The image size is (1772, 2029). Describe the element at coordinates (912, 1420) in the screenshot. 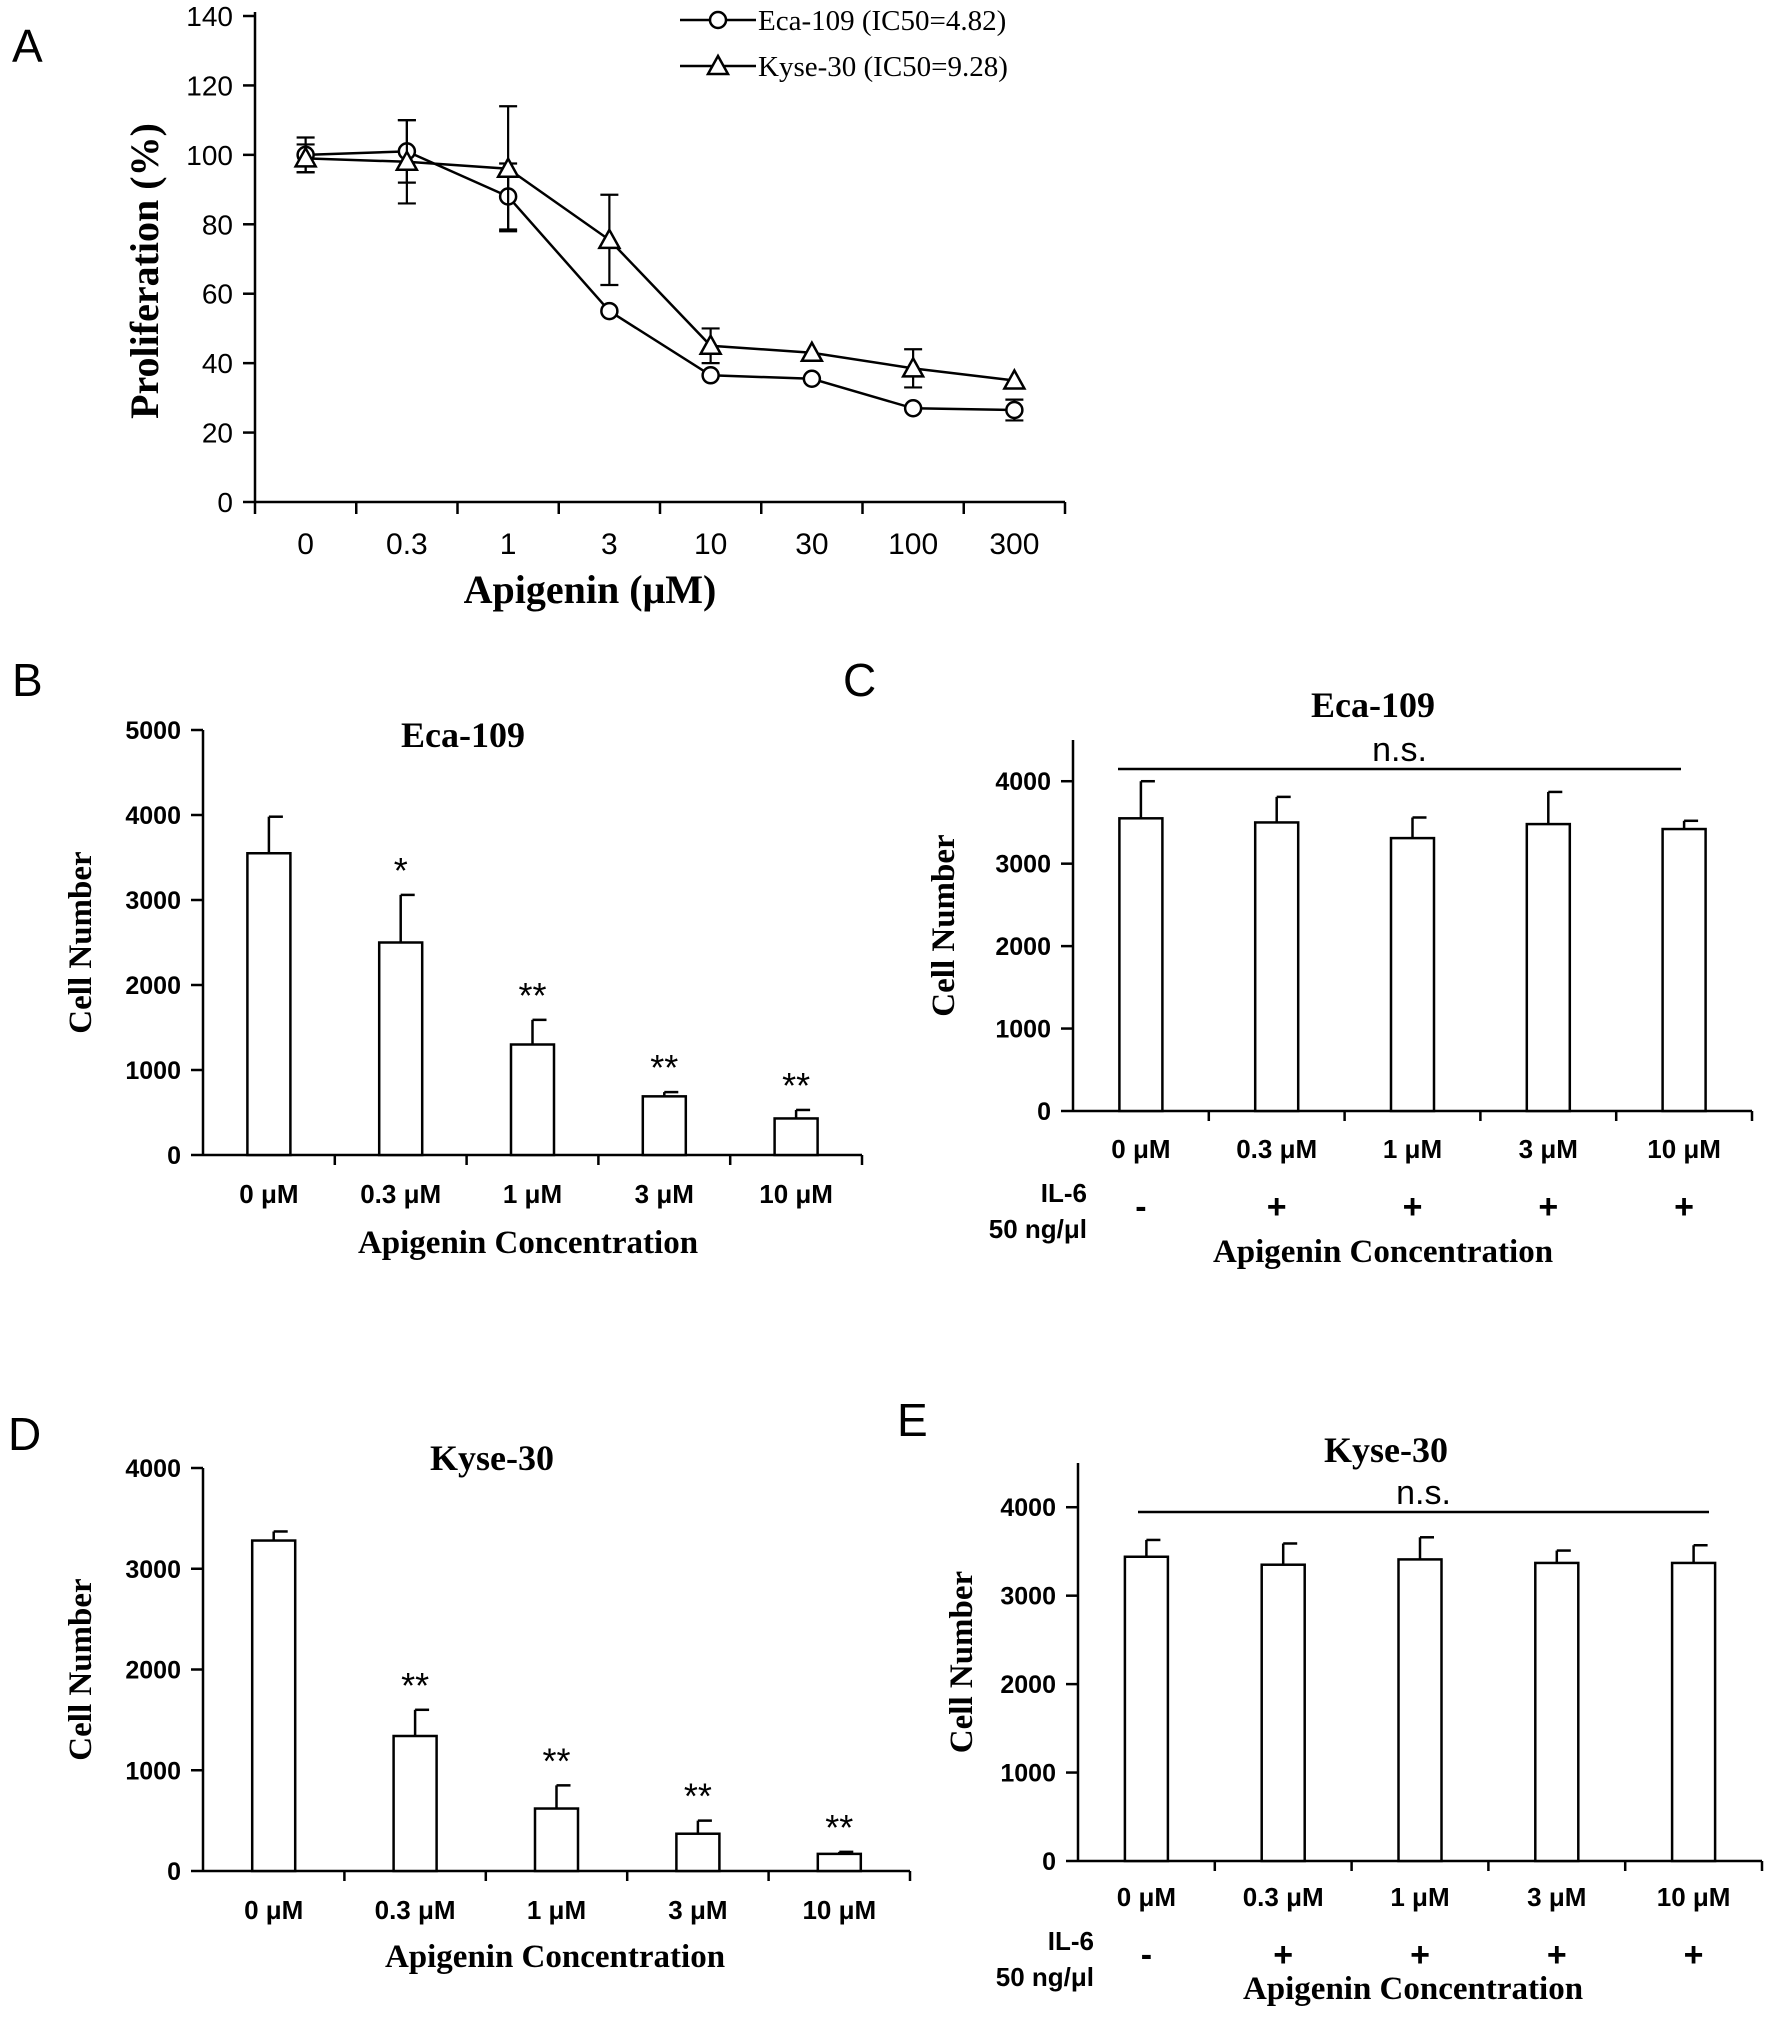

I see `panel-label-e: E` at that location.